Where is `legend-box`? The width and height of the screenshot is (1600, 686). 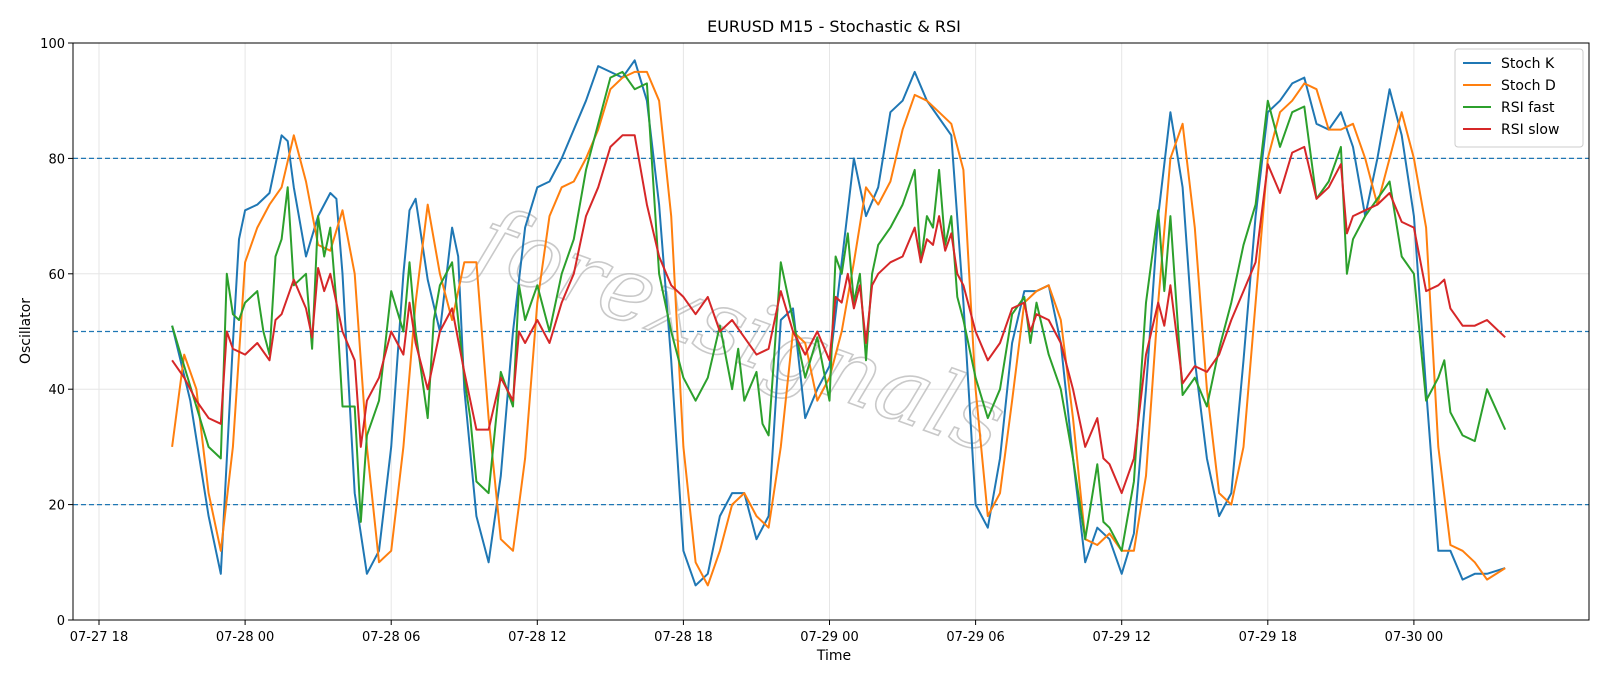 legend-box is located at coordinates (1519, 98).